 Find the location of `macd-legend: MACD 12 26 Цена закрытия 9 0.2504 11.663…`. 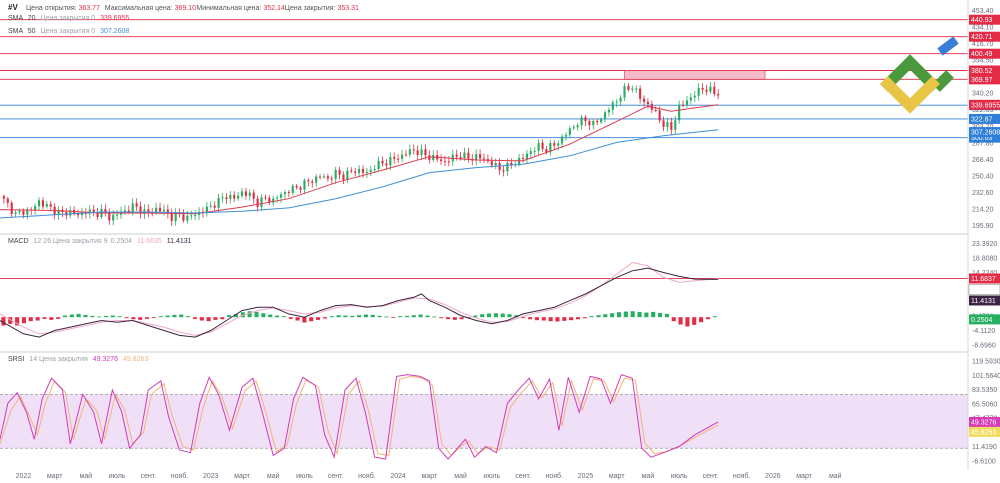

macd-legend: MACD 12 26 Цена закрытия 9 0.2504 11.663… is located at coordinates (100, 241).